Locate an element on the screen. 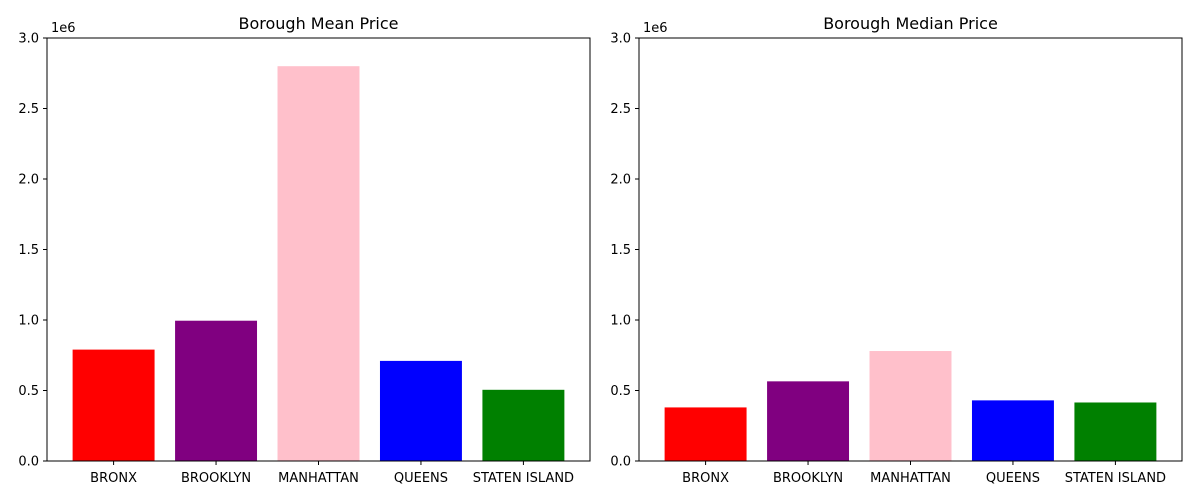 This screenshot has width=1200, height=500. bars is located at coordinates (910, 406).